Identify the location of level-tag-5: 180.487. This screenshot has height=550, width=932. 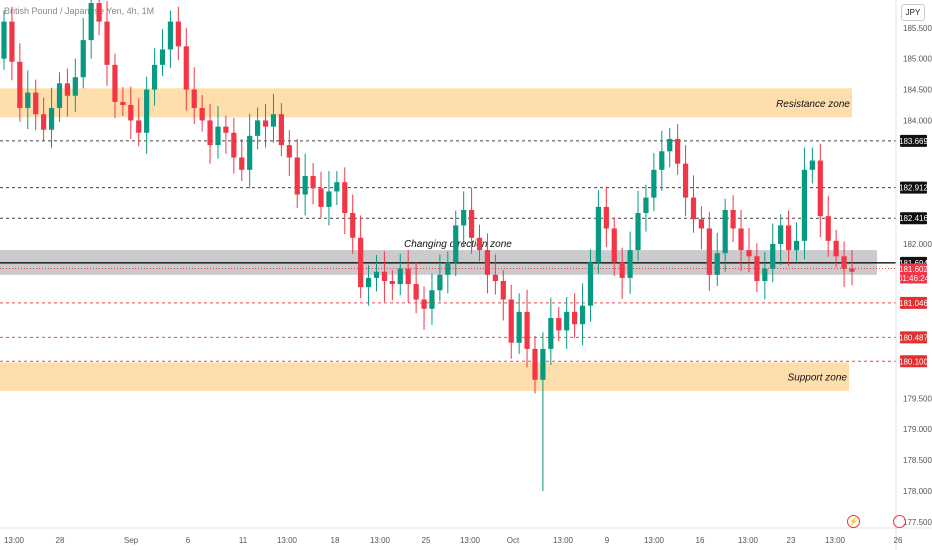
(913, 337).